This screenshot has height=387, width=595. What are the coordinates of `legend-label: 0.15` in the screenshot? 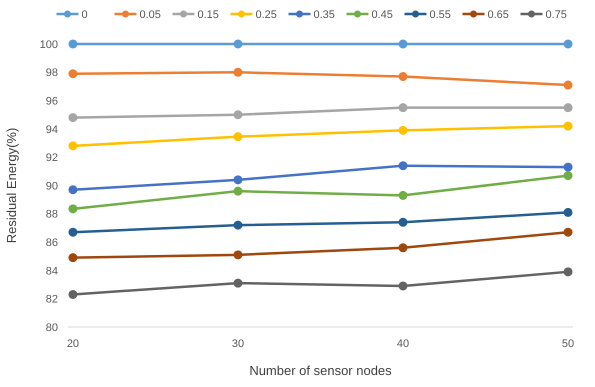 It's located at (208, 14).